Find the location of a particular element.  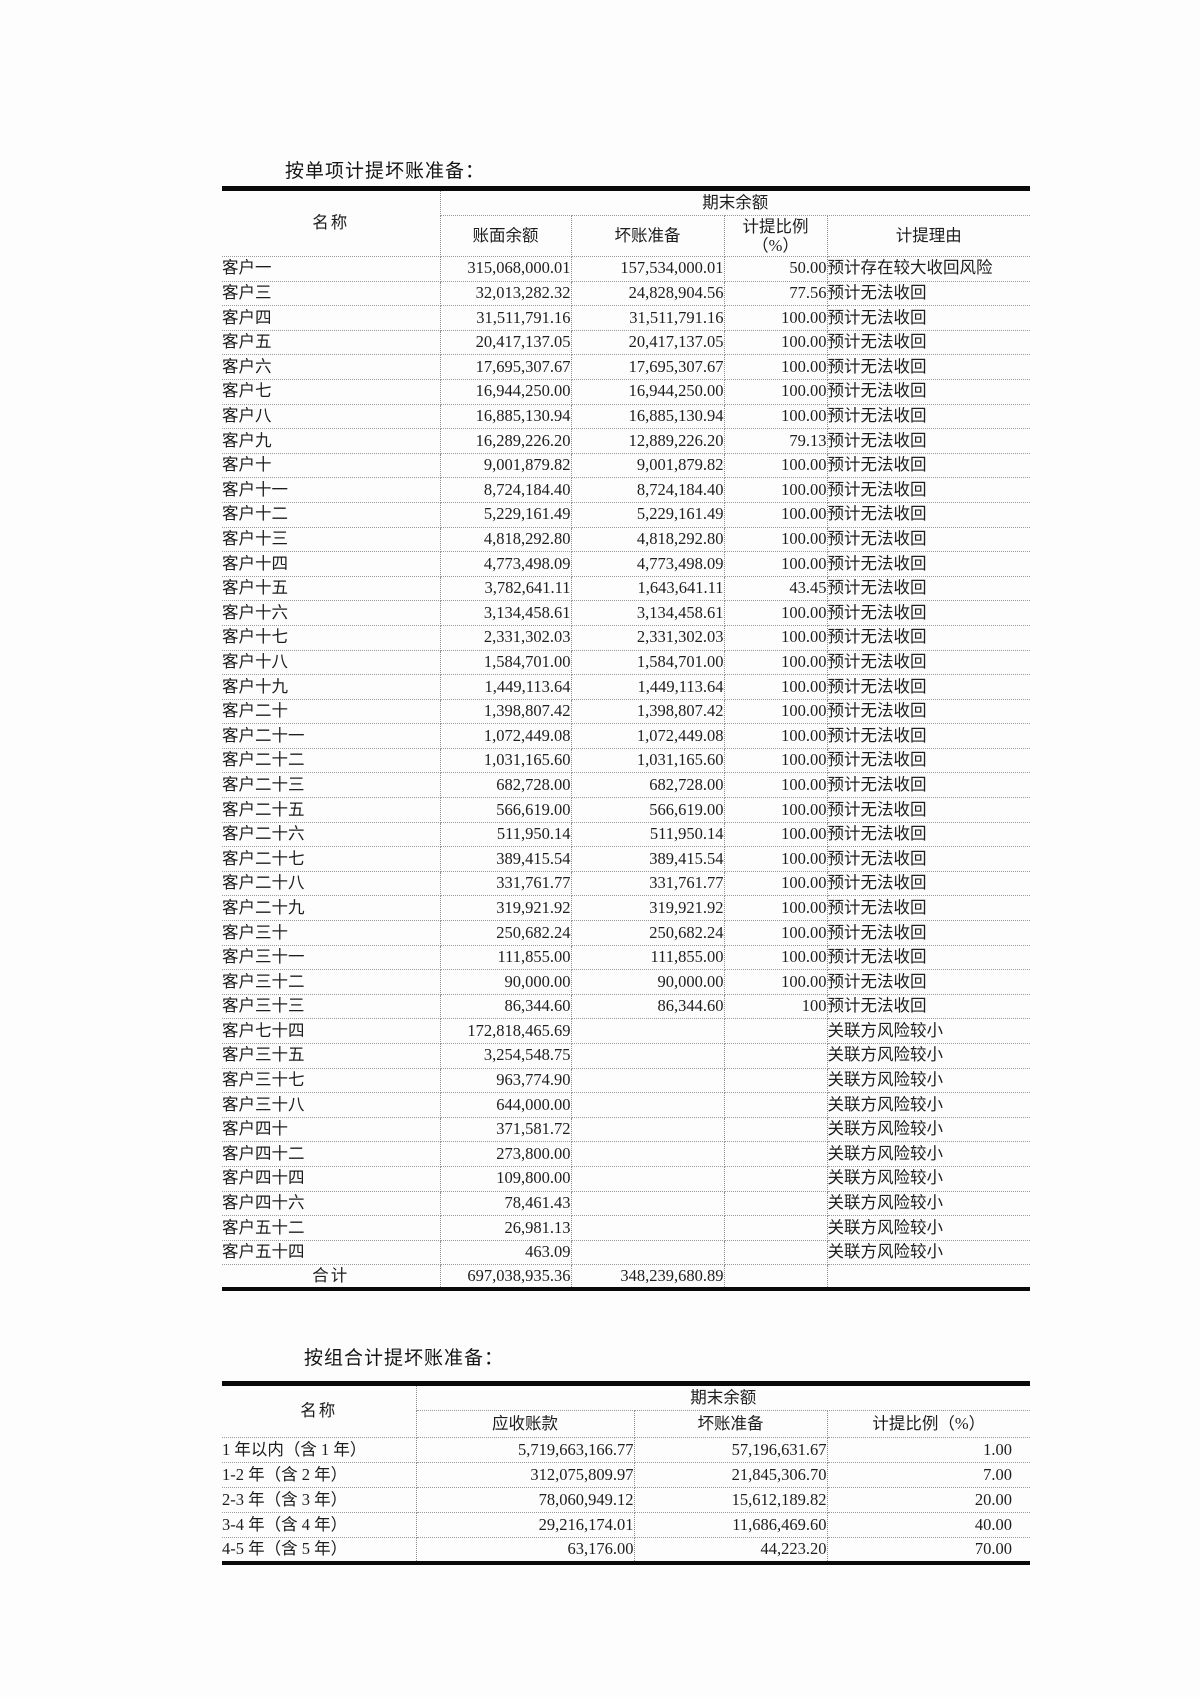

book-balance-cell: 3,134,458.61 is located at coordinates (506, 613).